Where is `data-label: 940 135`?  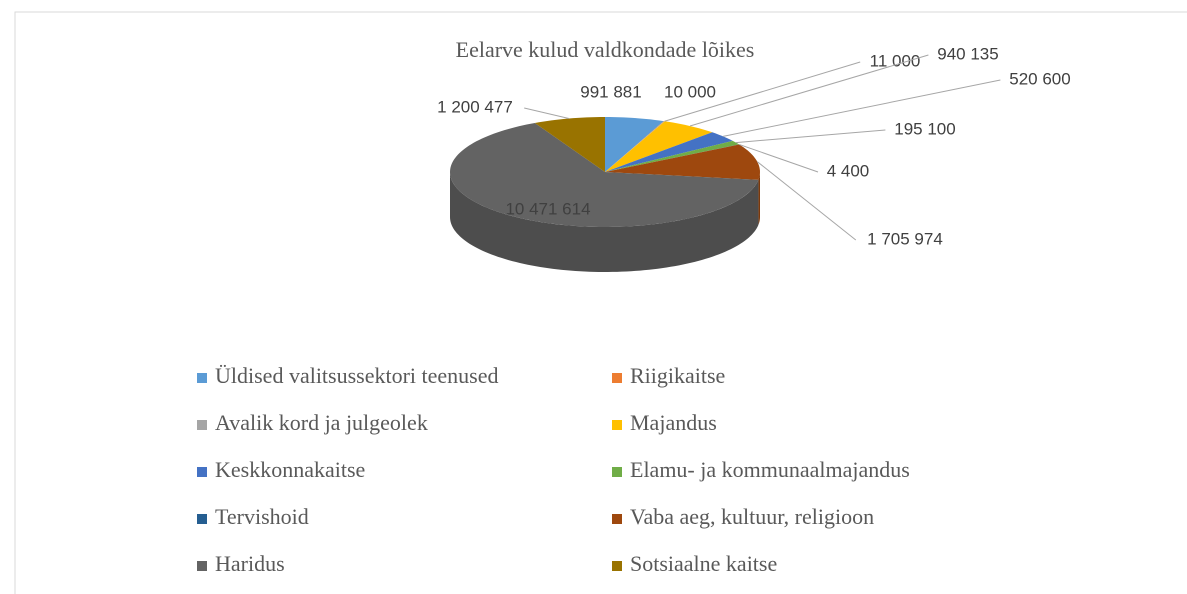
data-label: 940 135 is located at coordinates (967, 53).